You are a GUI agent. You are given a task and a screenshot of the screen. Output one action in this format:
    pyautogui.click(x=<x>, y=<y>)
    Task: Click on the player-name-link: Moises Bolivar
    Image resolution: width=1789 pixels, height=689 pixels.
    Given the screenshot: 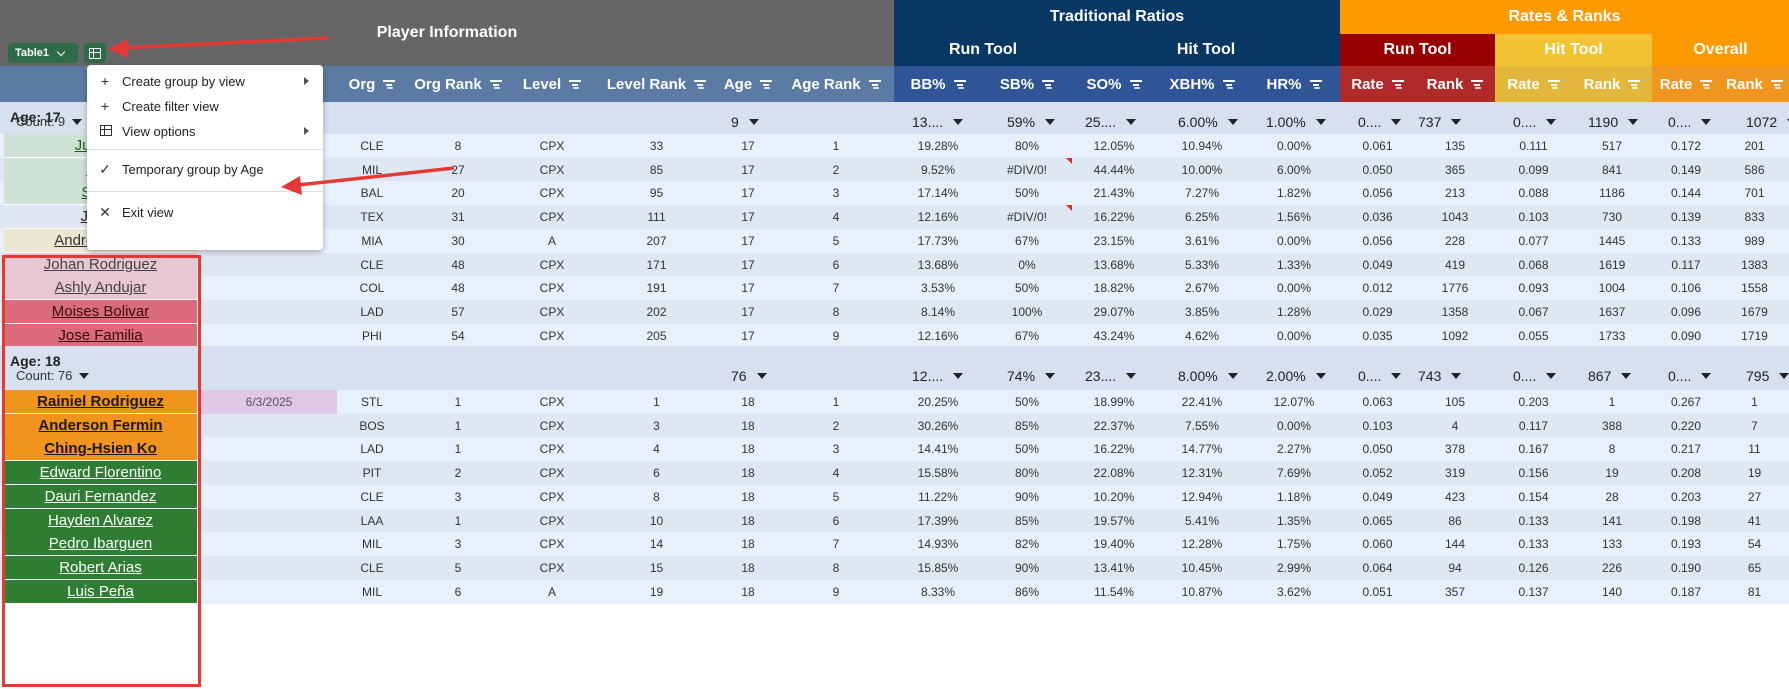 What is the action you would take?
    pyautogui.click(x=100, y=311)
    